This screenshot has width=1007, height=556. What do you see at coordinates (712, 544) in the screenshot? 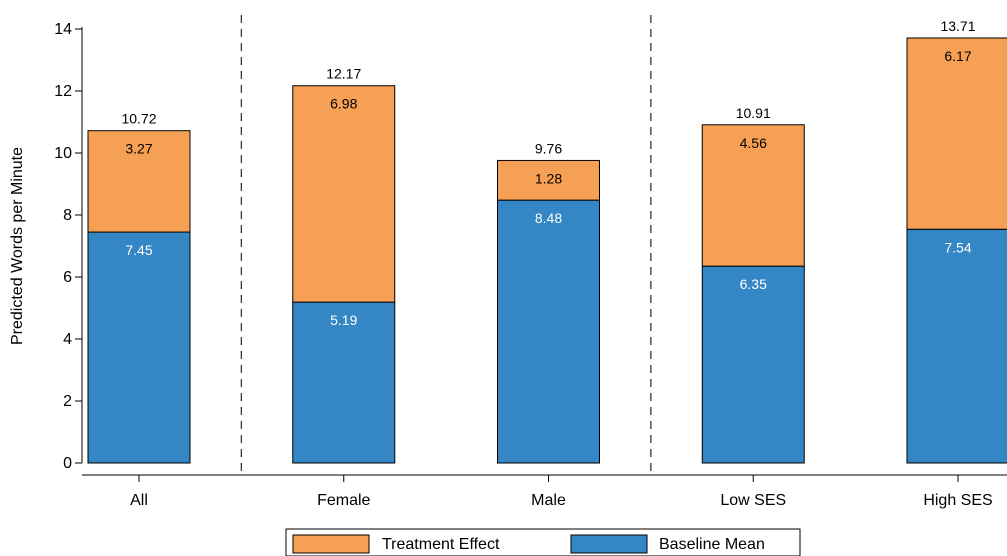
I see `legend-entry-label: Baseline Mean` at bounding box center [712, 544].